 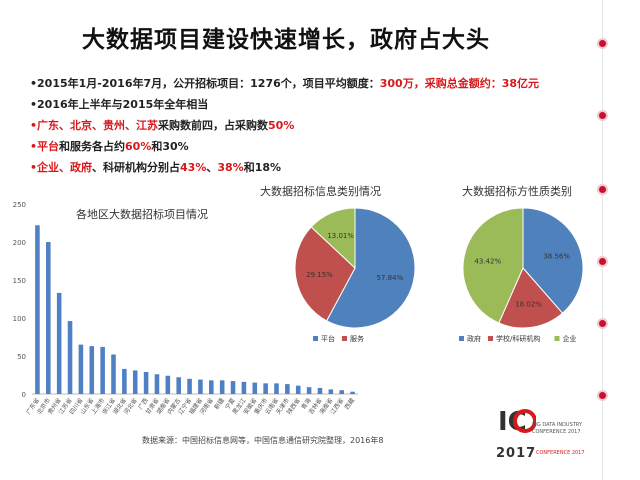 I want to click on bullet-text: 43%, so click(x=193, y=167).